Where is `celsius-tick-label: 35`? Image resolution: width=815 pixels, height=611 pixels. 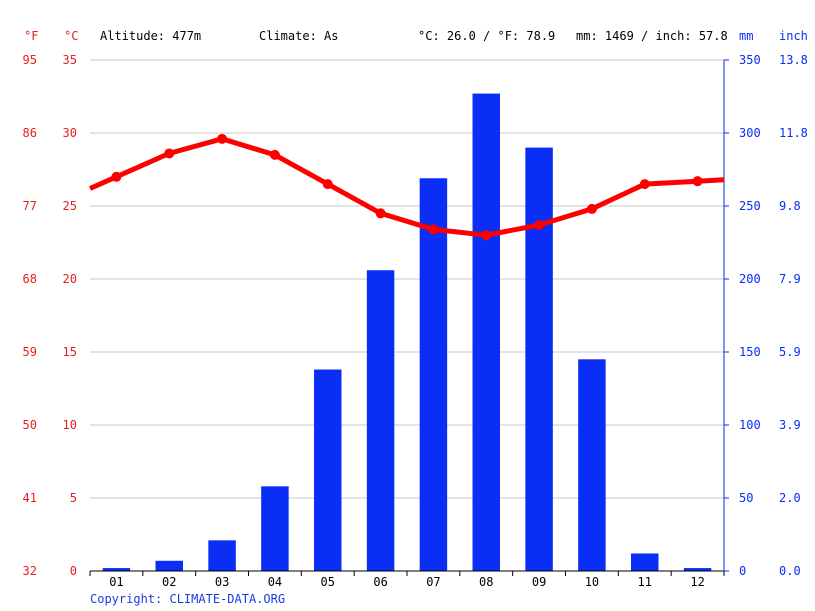
celsius-tick-label: 35 is located at coordinates (70, 60).